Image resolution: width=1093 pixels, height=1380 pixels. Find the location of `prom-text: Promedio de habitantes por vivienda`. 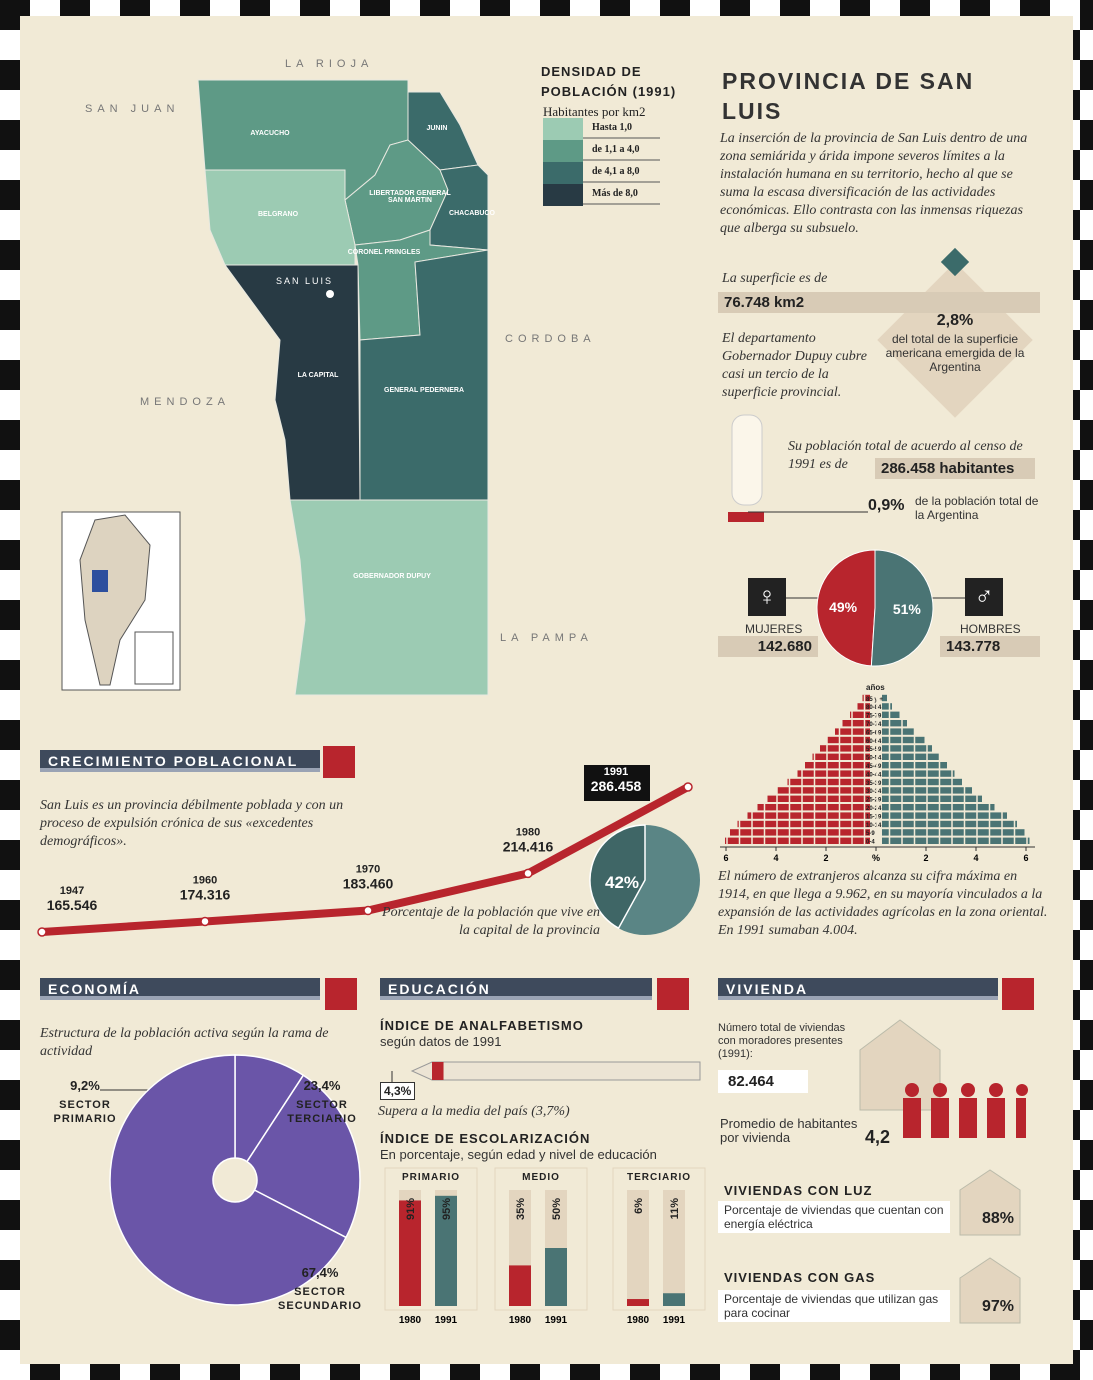

prom-text: Promedio de habitantes por vivienda is located at coordinates (789, 1130).